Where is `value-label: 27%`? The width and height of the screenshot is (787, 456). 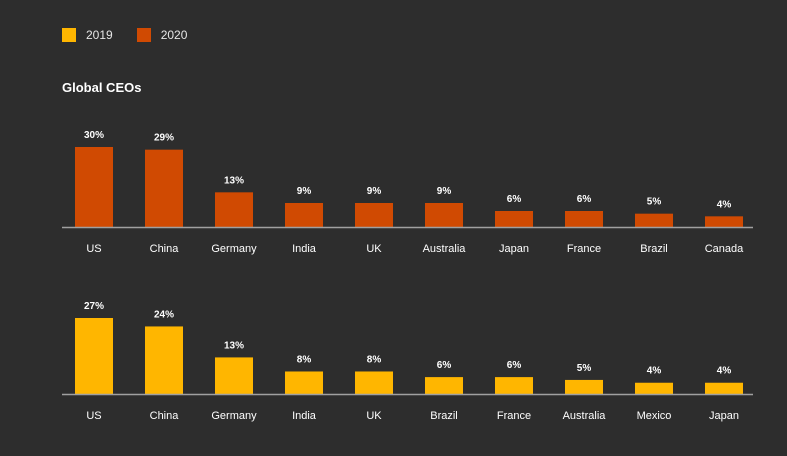
value-label: 27% is located at coordinates (94, 306).